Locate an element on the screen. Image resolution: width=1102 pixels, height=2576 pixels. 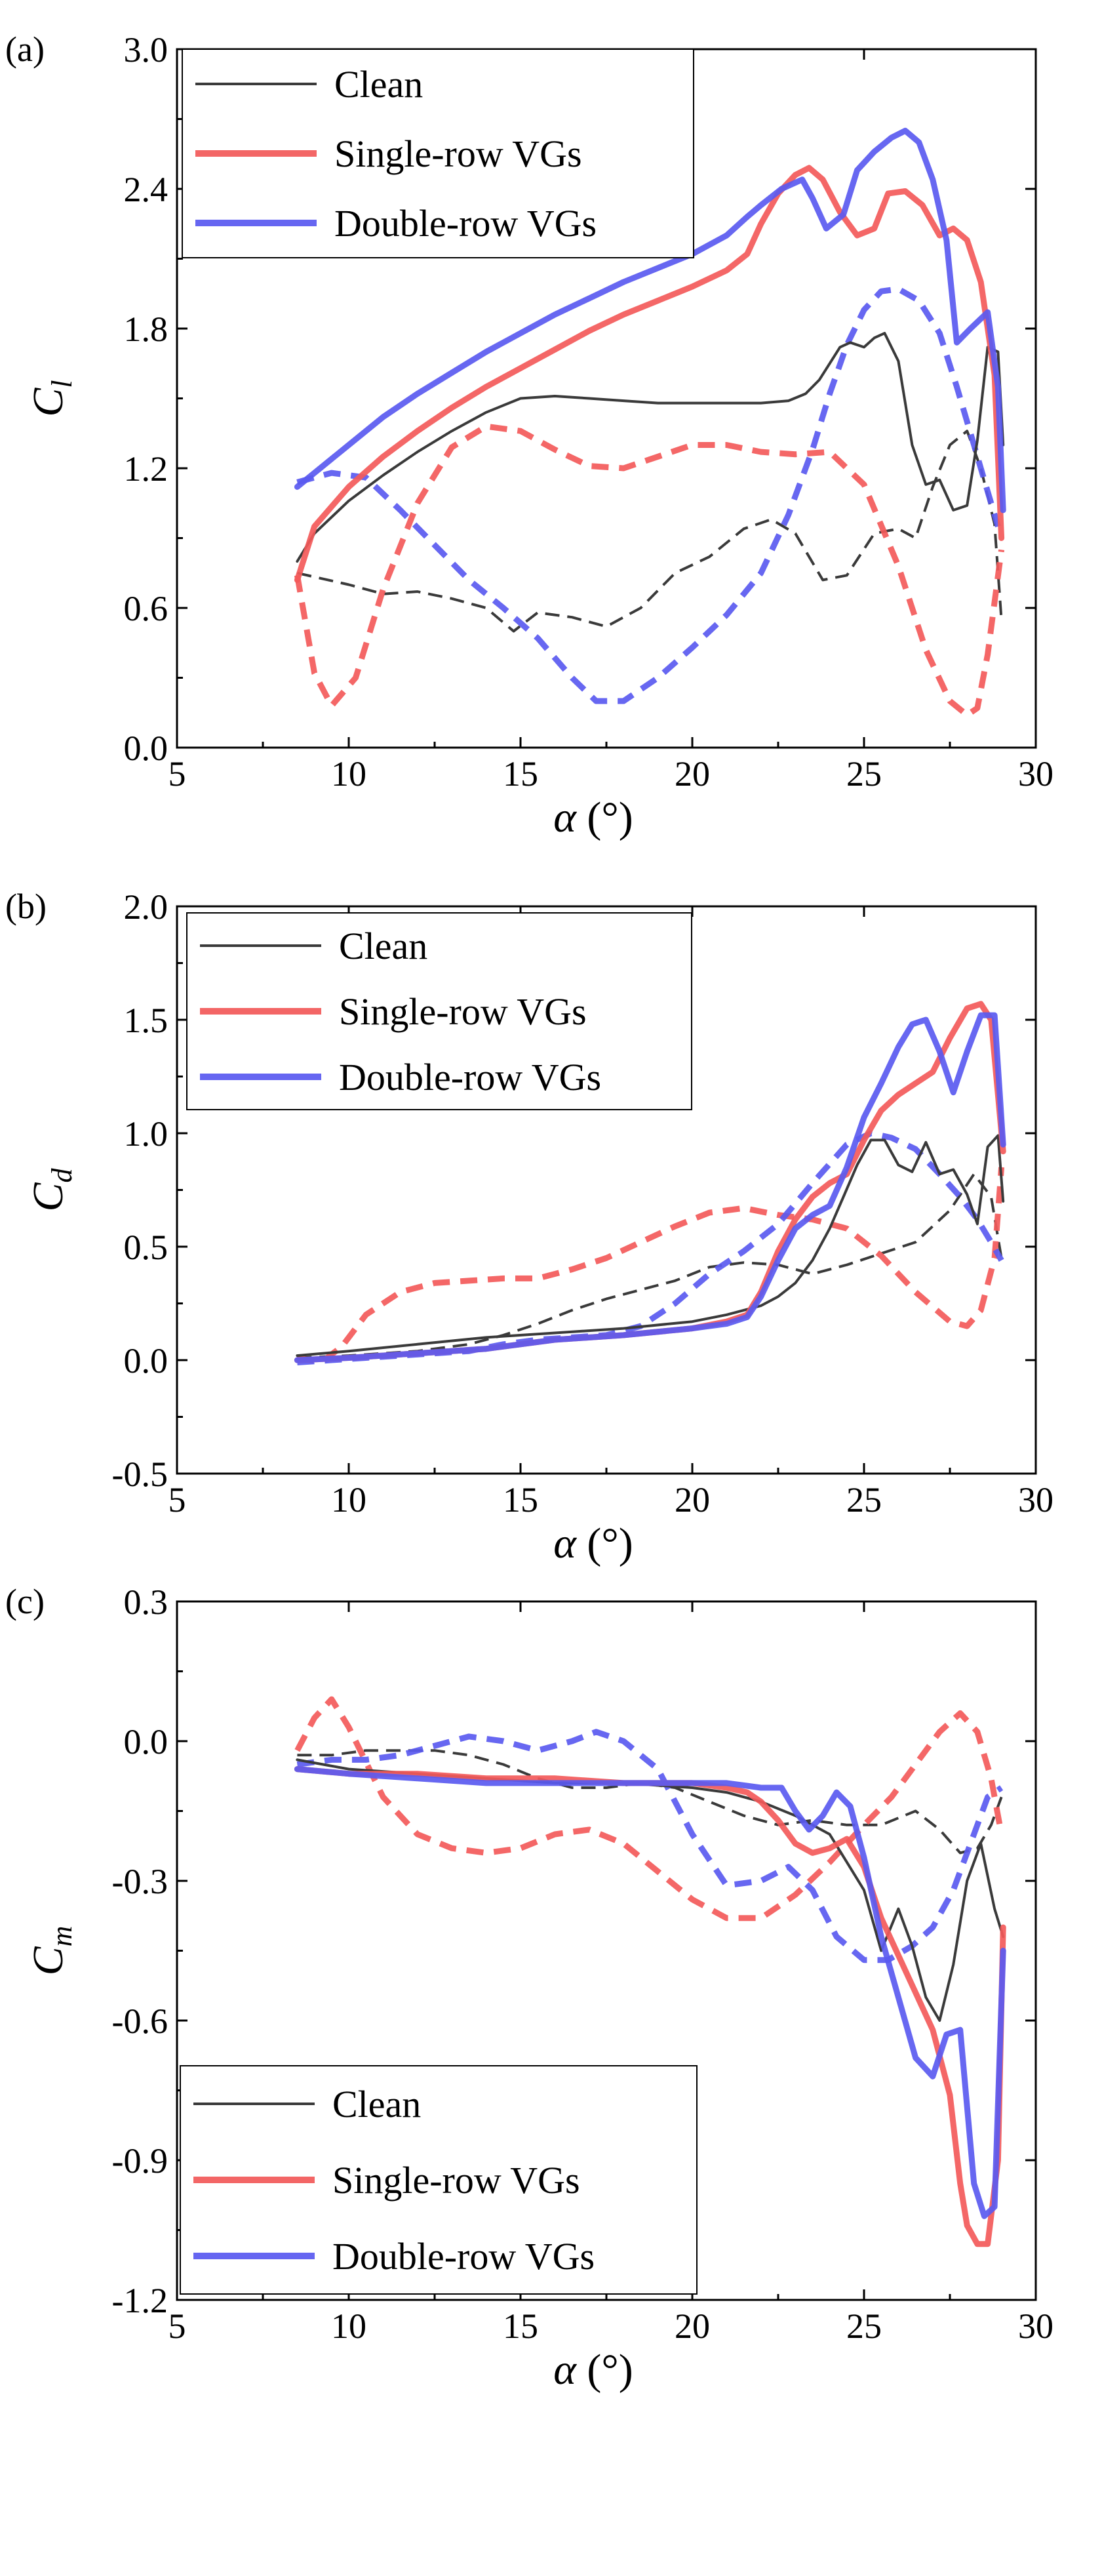
y-axis-title: Cl is located at coordinates (51, 398).